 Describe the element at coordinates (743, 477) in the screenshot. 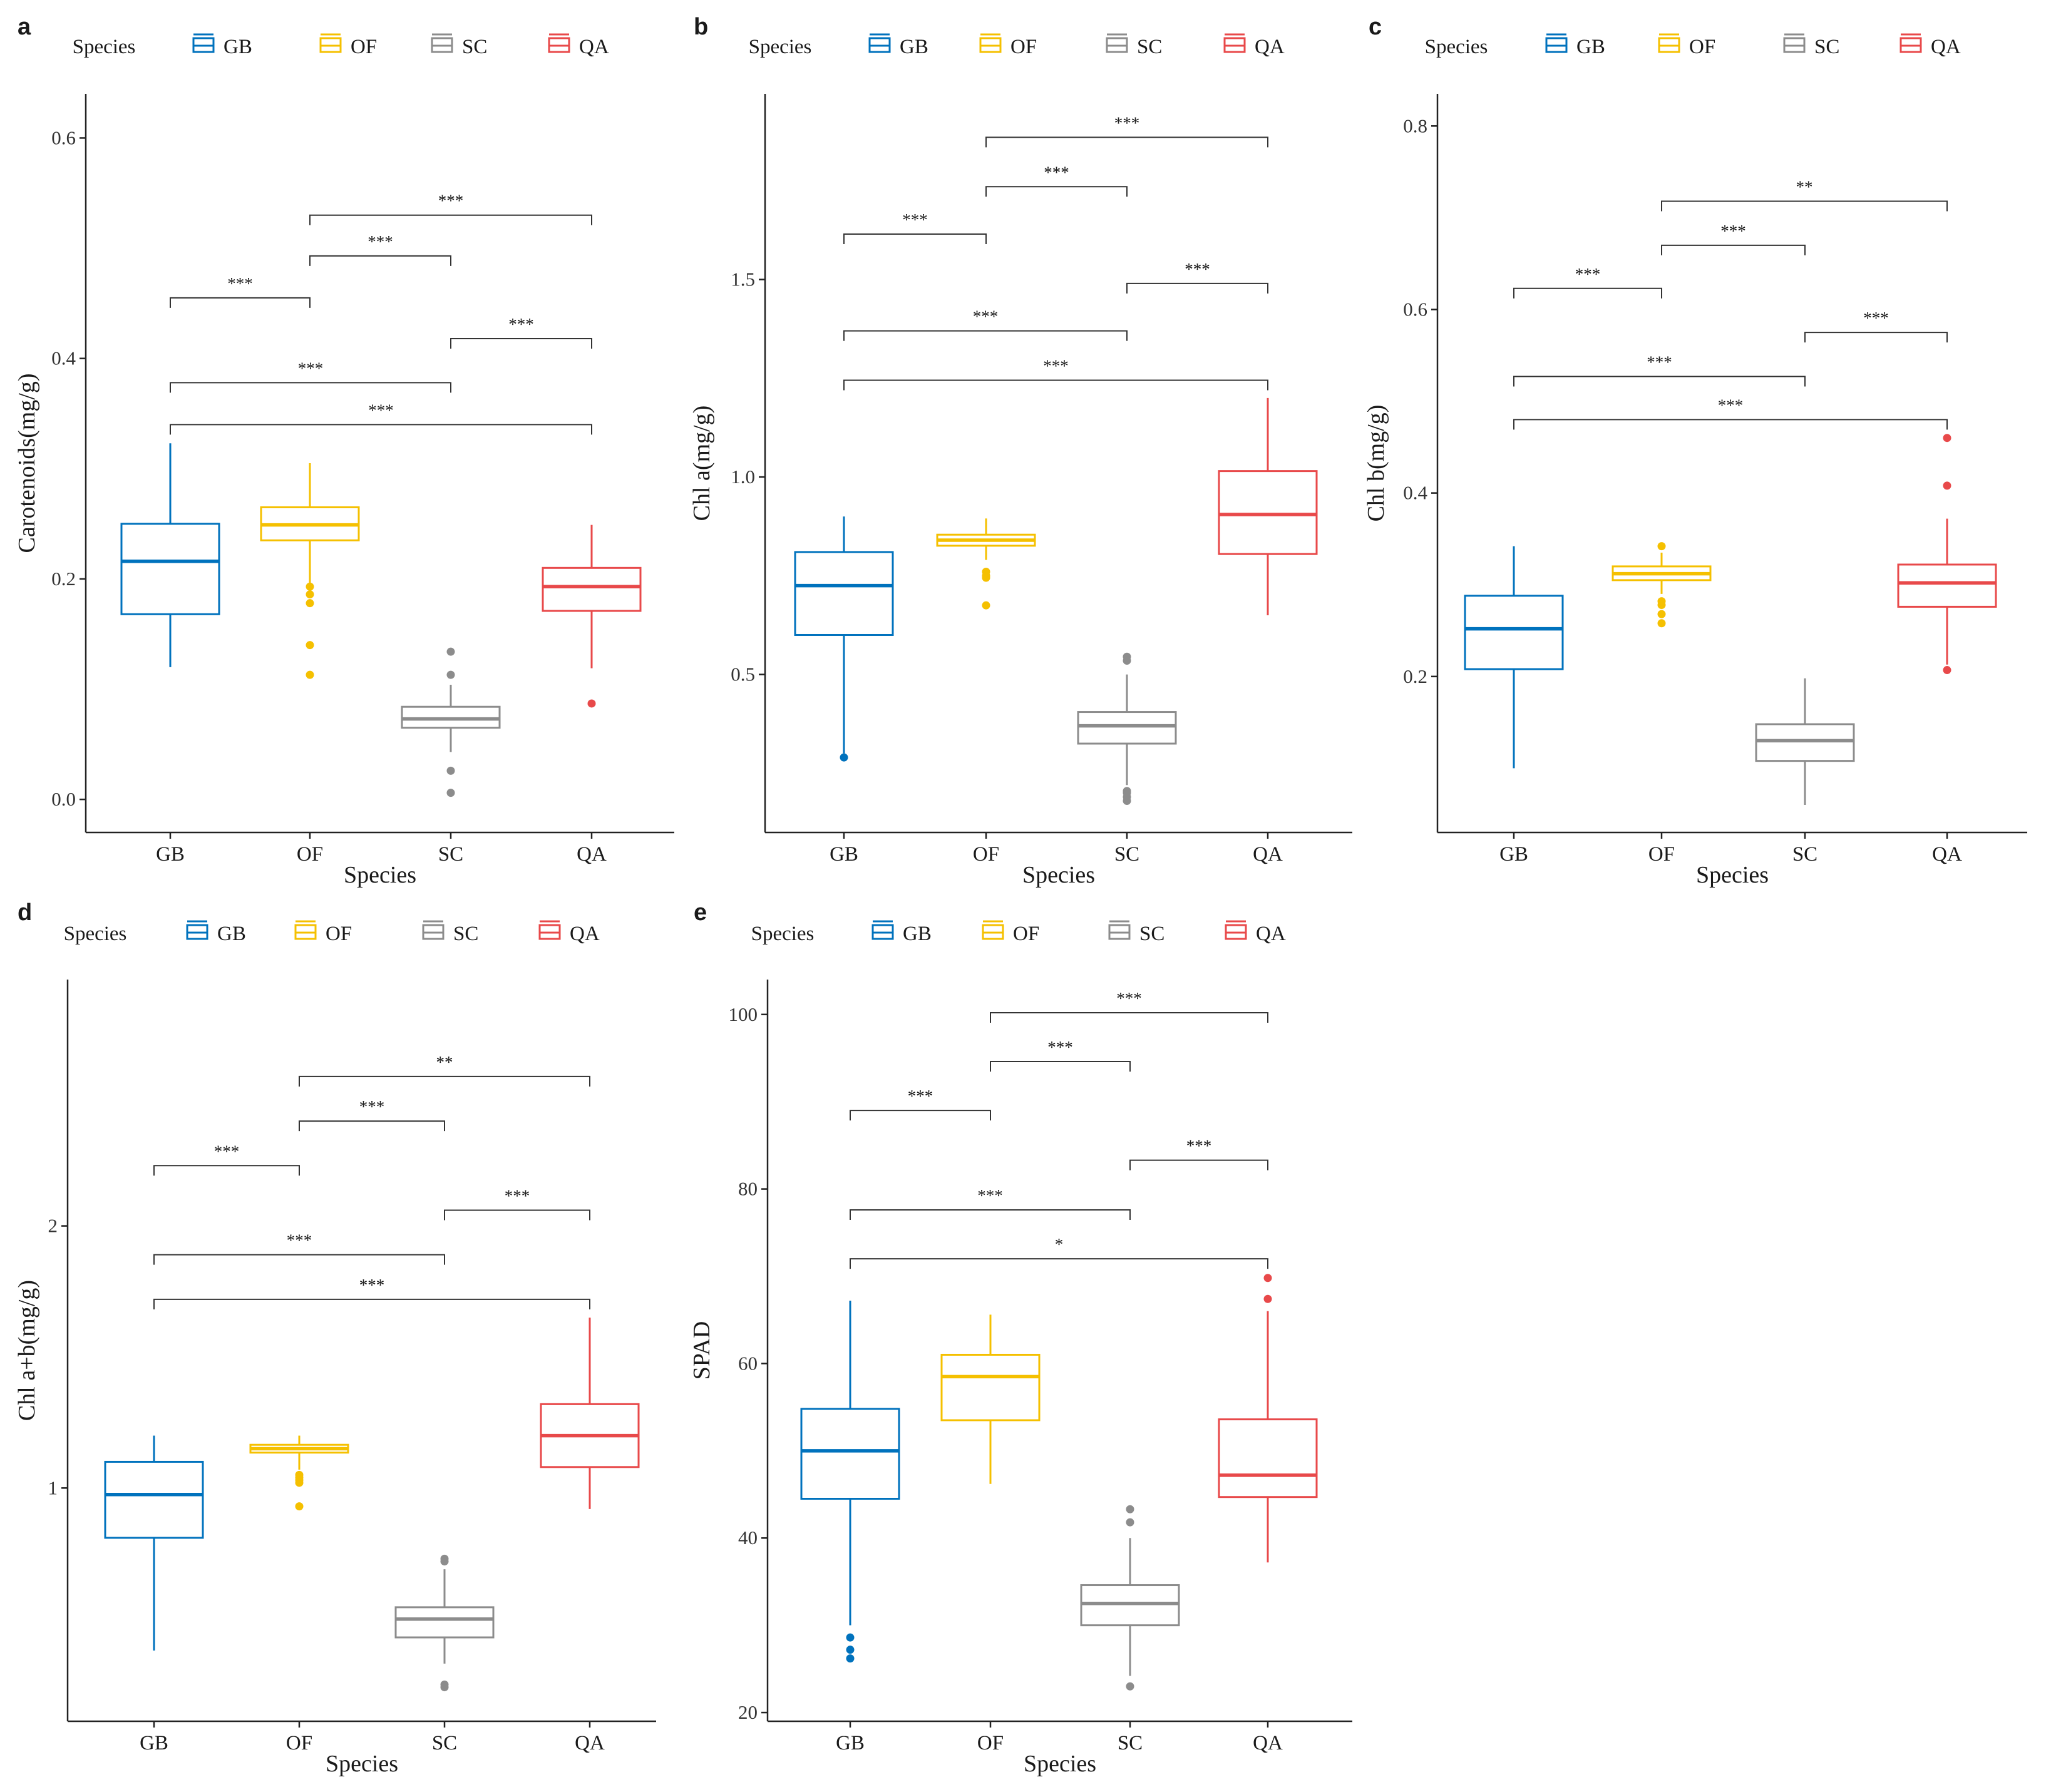

I see `y-tick-label: 1.0` at that location.